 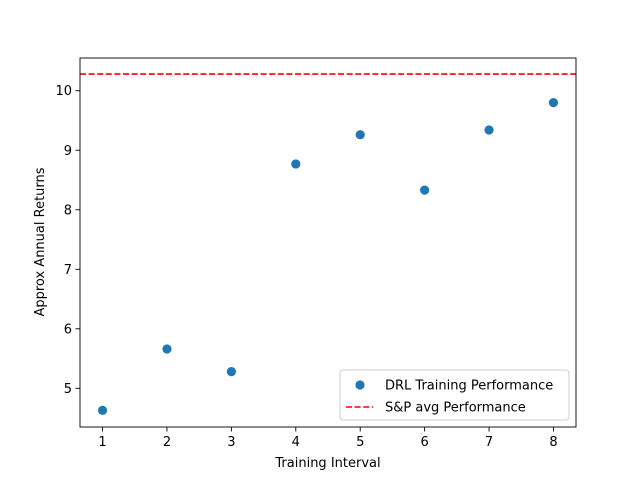 I want to click on y-tick-label: 5, so click(x=68, y=389).